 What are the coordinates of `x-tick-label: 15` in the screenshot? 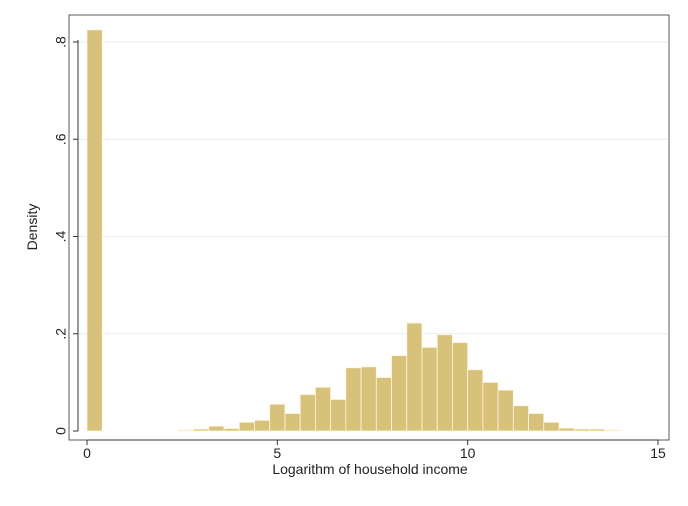 It's located at (658, 453).